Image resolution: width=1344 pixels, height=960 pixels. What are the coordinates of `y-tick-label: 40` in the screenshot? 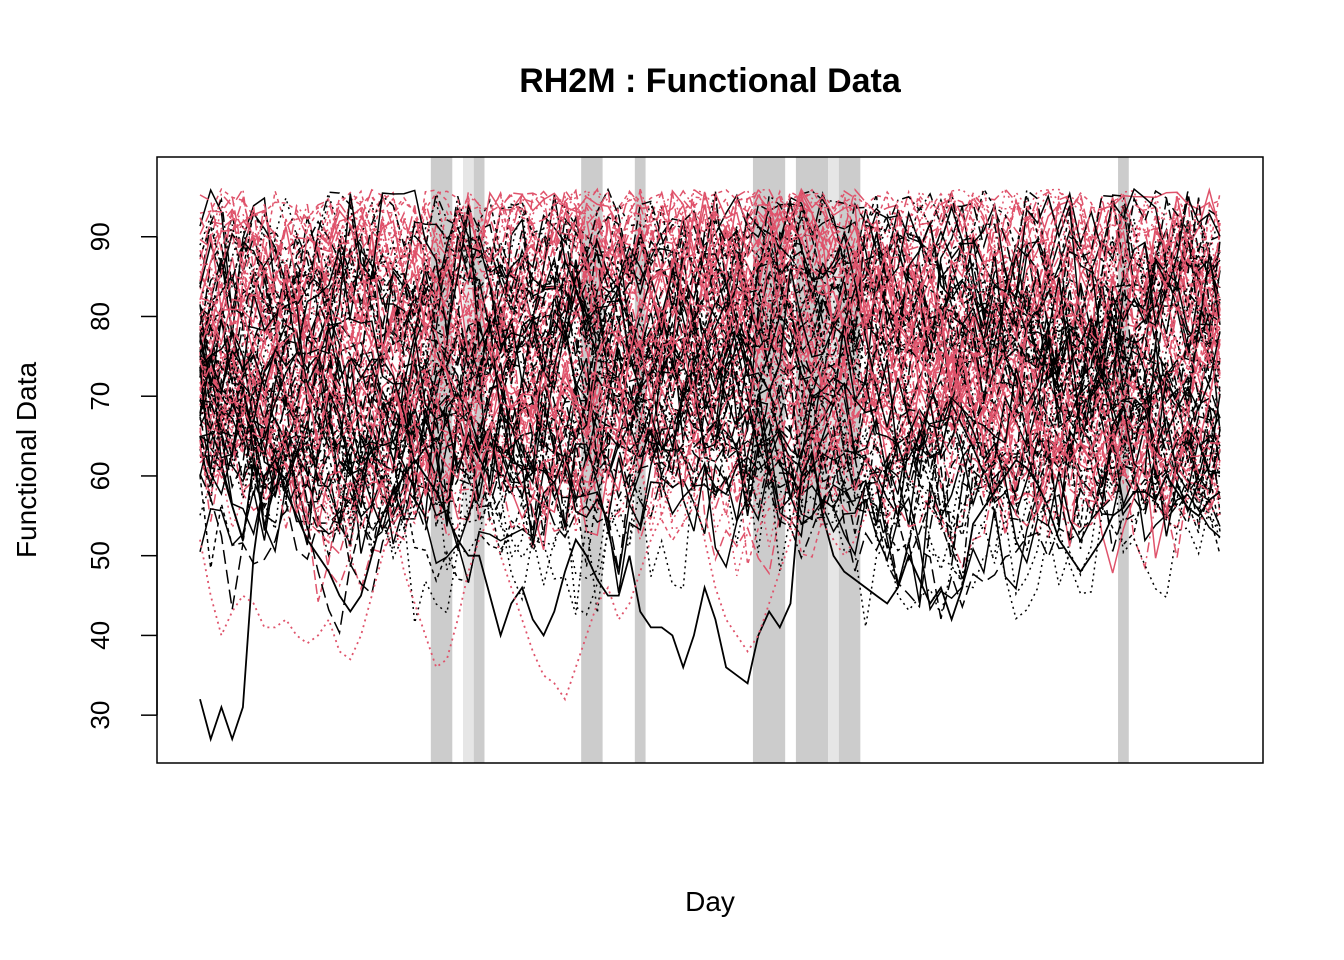 It's located at (100, 635).